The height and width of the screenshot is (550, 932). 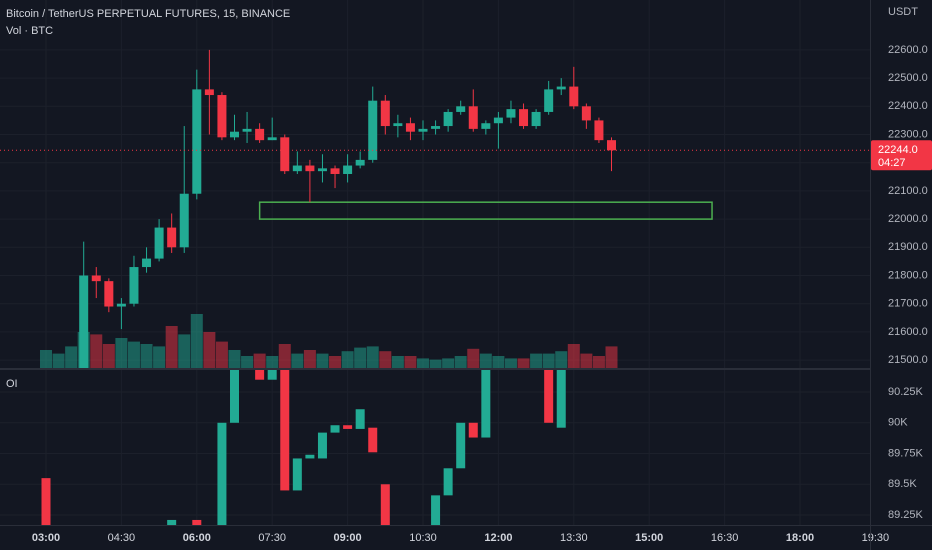 What do you see at coordinates (908, 50) in the screenshot?
I see `y-tick-label: 22600.0` at bounding box center [908, 50].